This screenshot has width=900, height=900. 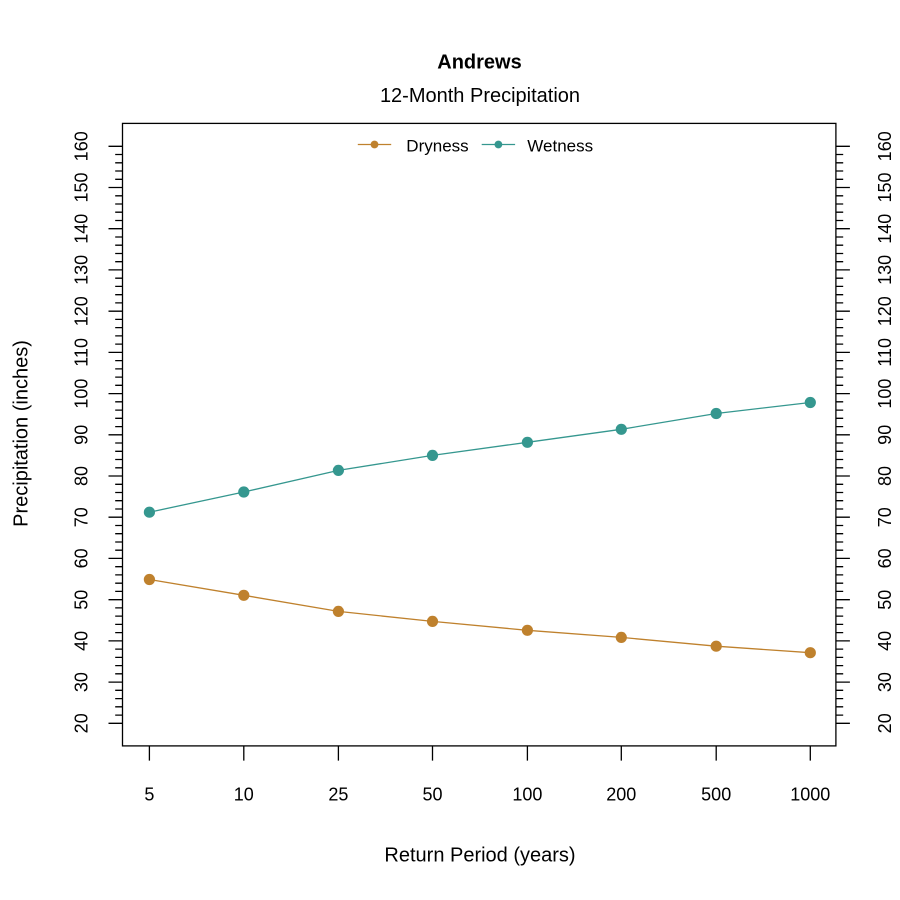 What do you see at coordinates (338, 795) in the screenshot?
I see `svg-text: 25` at bounding box center [338, 795].